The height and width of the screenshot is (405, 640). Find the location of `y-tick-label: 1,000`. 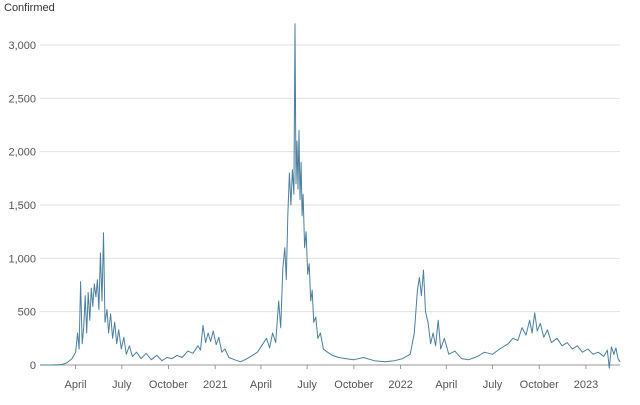

y-tick-label: 1,000 is located at coordinates (22, 259).